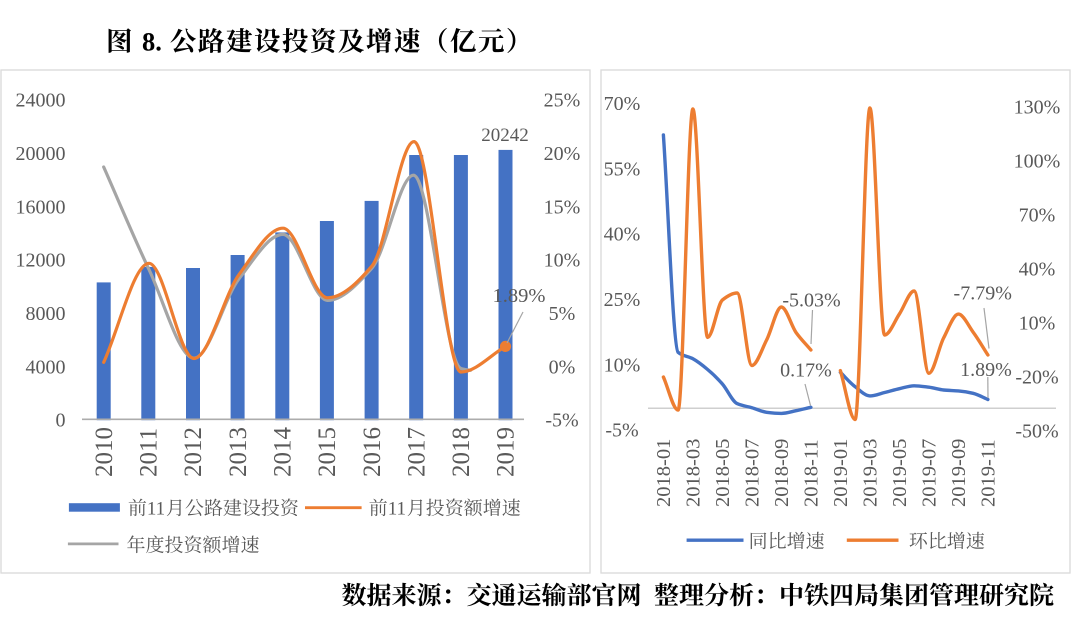 The height and width of the screenshot is (621, 1080). What do you see at coordinates (871, 473) in the screenshot?
I see `svg-text: 2019-03` at bounding box center [871, 473].